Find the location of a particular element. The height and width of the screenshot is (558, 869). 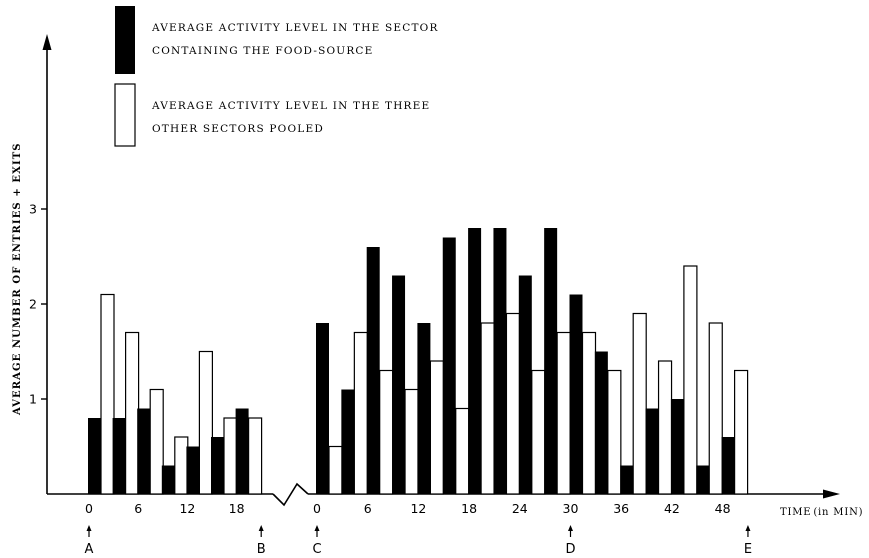

y-axis: AVERAGE NUMBER OF ENTRIES + EXITS 1 2 3 is located at coordinates (32, 264).